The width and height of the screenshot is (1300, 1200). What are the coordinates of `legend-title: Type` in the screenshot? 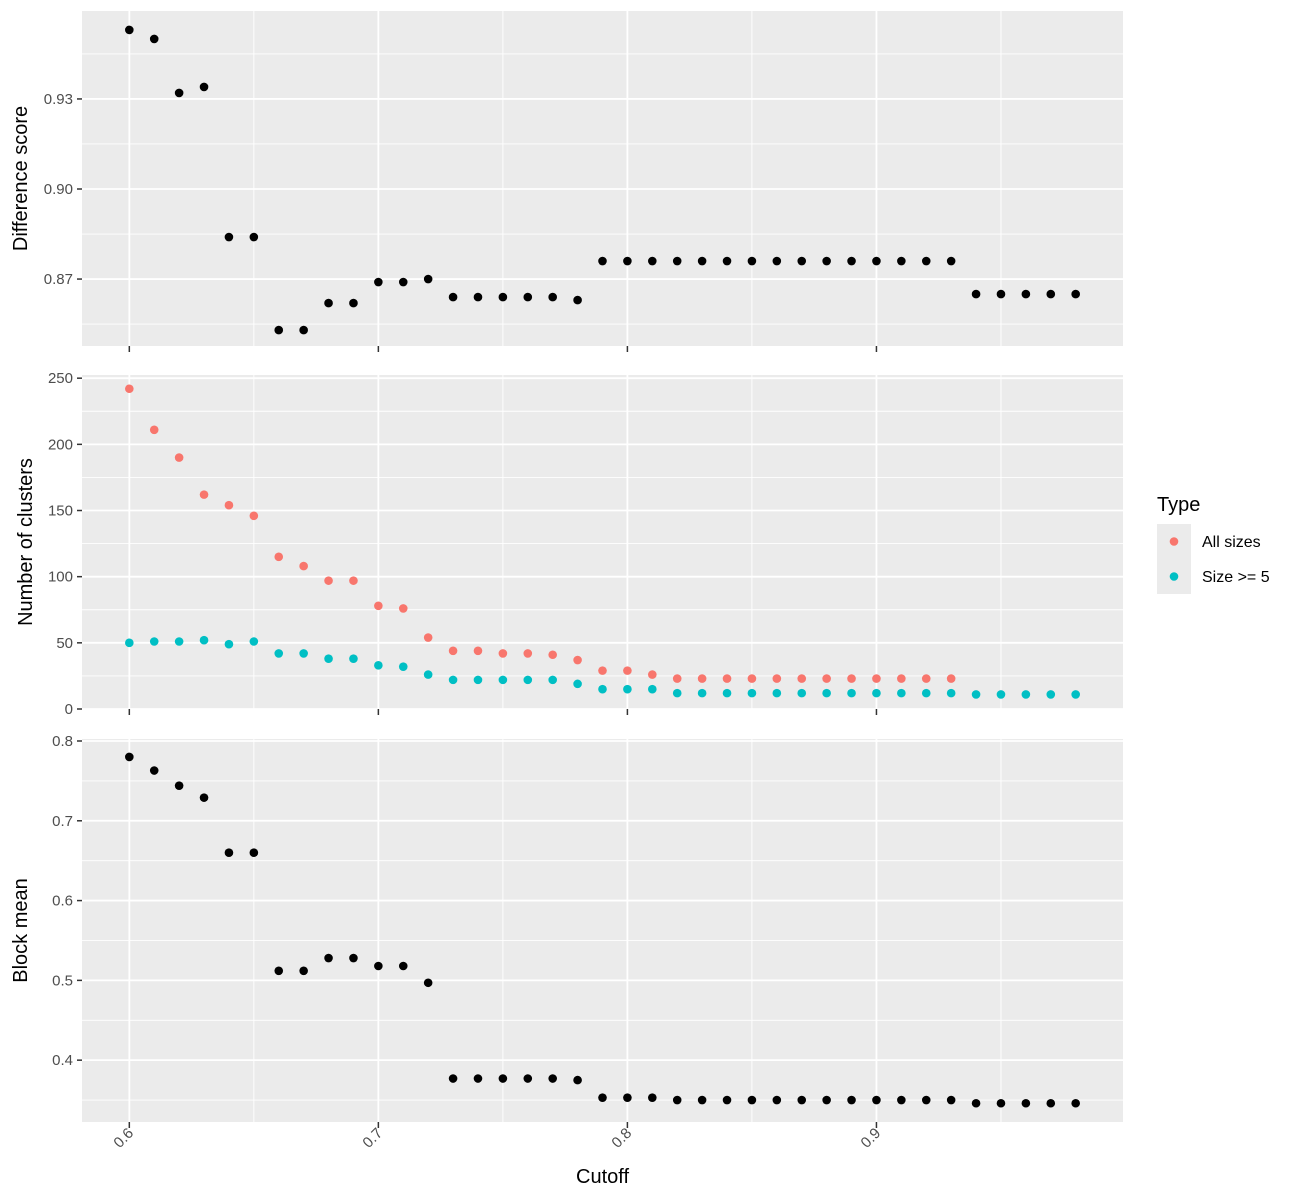 It's located at (1178, 505).